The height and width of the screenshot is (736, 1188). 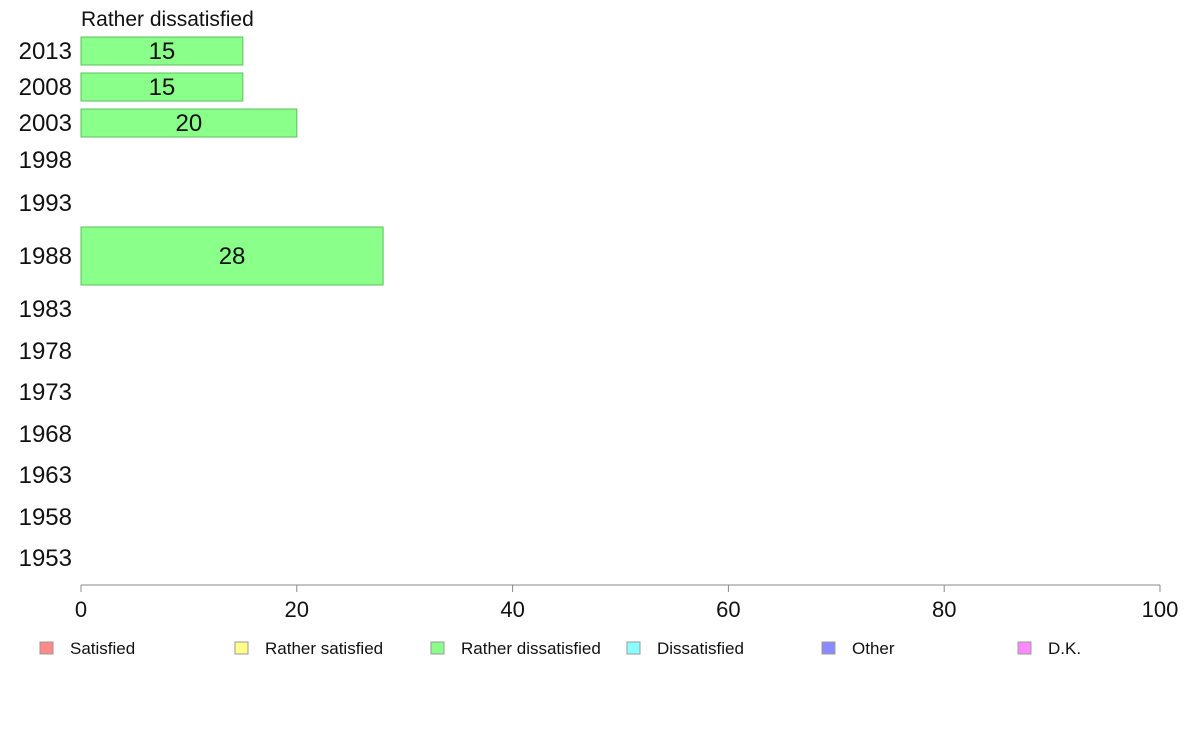 I want to click on y-tick-label: 1973, so click(x=45, y=392).